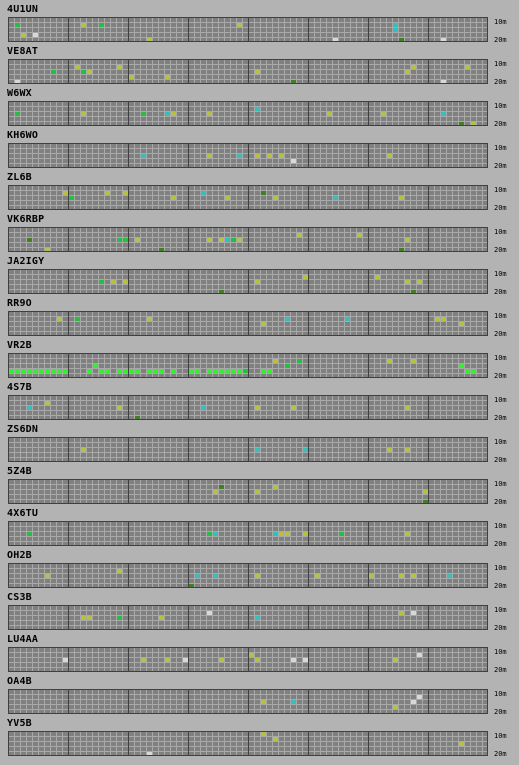 The height and width of the screenshot is (765, 519). I want to click on beacon-callsign: LU4AA, so click(23, 639).